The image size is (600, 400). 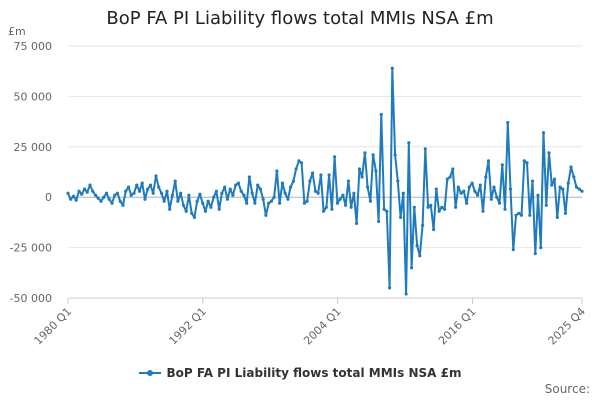 I want to click on x-axis: 1980 Q1 1992 Q1 2004 Q1 2016 Q1 2025 Q4, so click(x=310, y=322).